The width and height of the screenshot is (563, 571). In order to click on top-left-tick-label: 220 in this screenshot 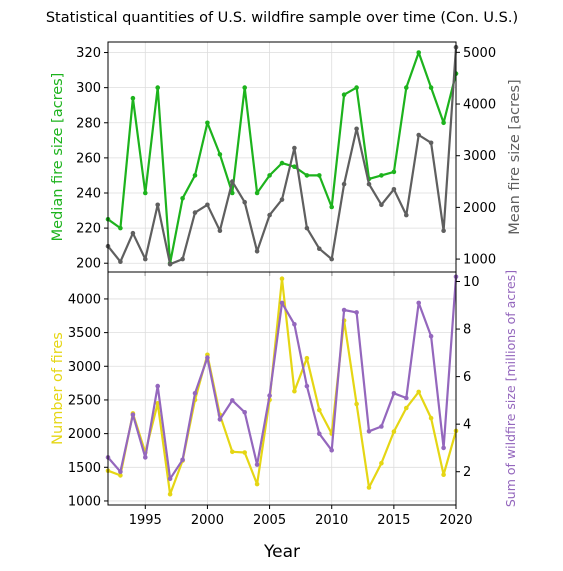, I will do `click(88, 229)`.